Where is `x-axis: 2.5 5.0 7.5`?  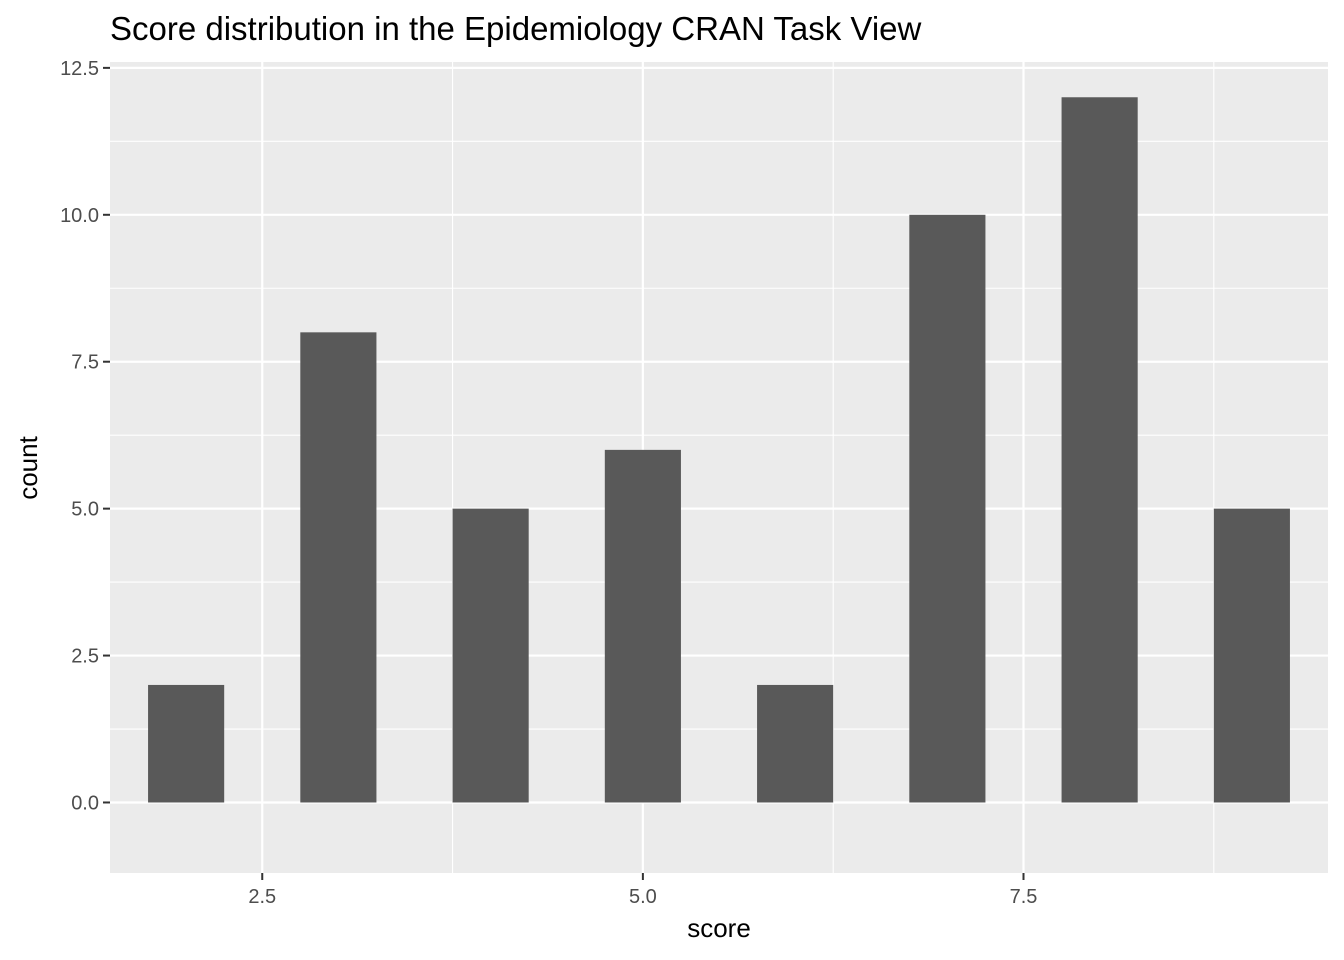
x-axis: 2.5 5.0 7.5 is located at coordinates (642, 890).